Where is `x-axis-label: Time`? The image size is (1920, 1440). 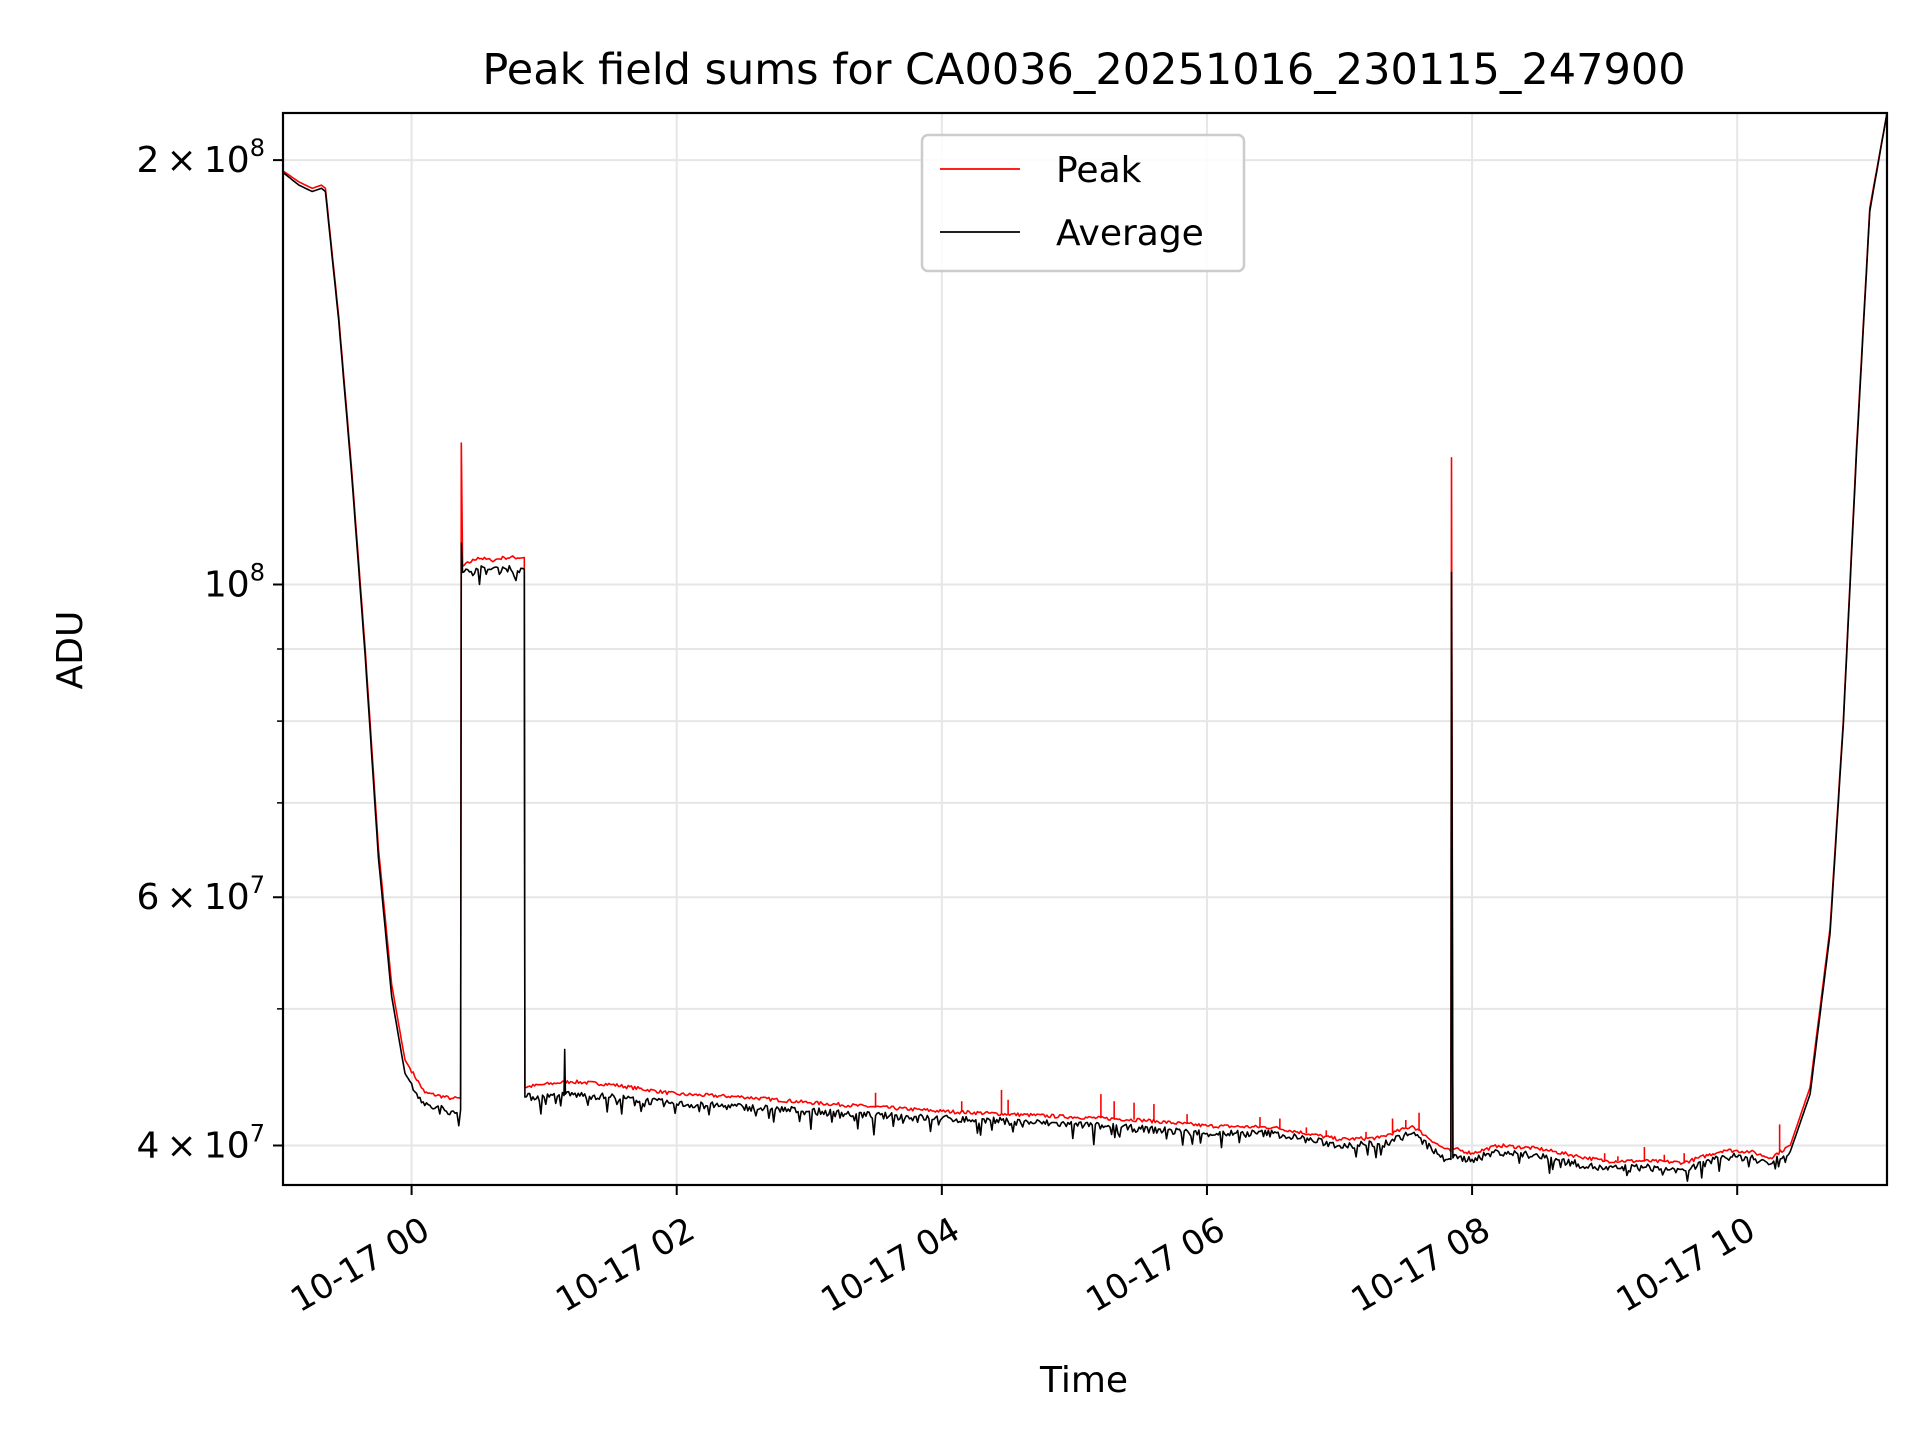
x-axis-label: Time is located at coordinates (1083, 1380).